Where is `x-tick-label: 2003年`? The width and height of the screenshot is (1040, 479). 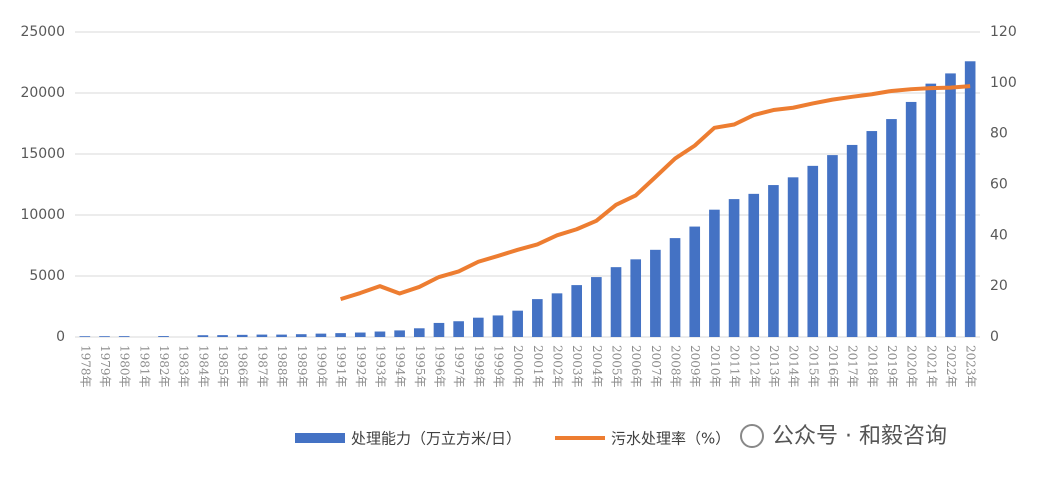
x-tick-label: 2003年 is located at coordinates (577, 366).